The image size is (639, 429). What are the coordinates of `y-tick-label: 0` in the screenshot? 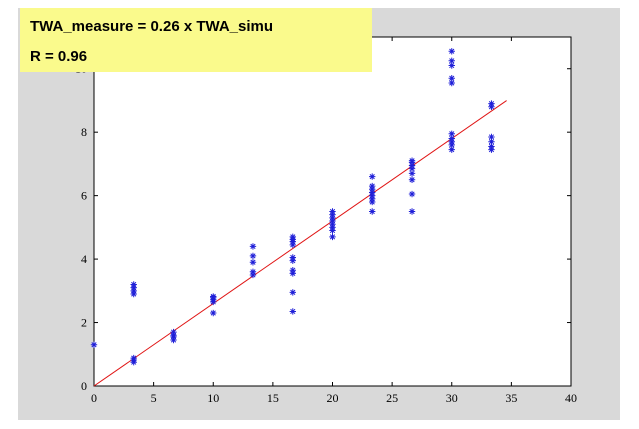 It's located at (84, 386).